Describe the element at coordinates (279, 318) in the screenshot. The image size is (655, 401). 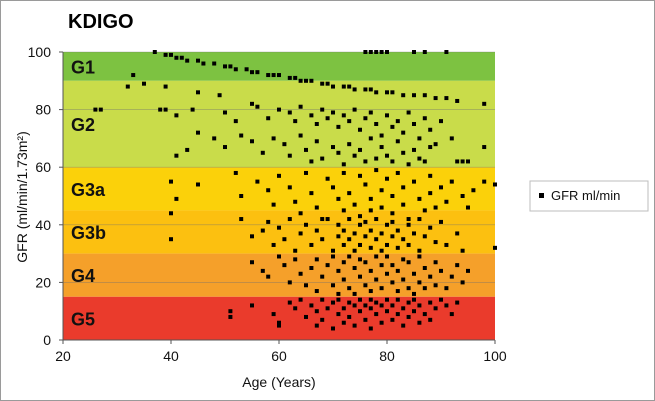
I see `band-g5` at that location.